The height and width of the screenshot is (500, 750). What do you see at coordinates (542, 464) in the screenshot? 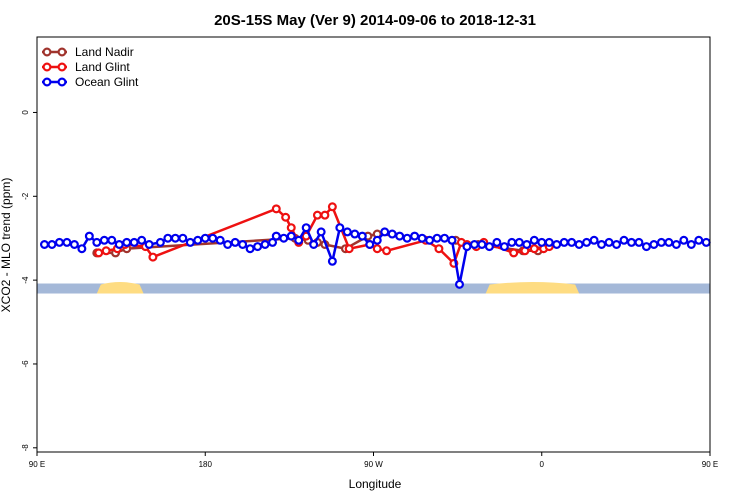
I see `x-tick-label: 0` at bounding box center [542, 464].